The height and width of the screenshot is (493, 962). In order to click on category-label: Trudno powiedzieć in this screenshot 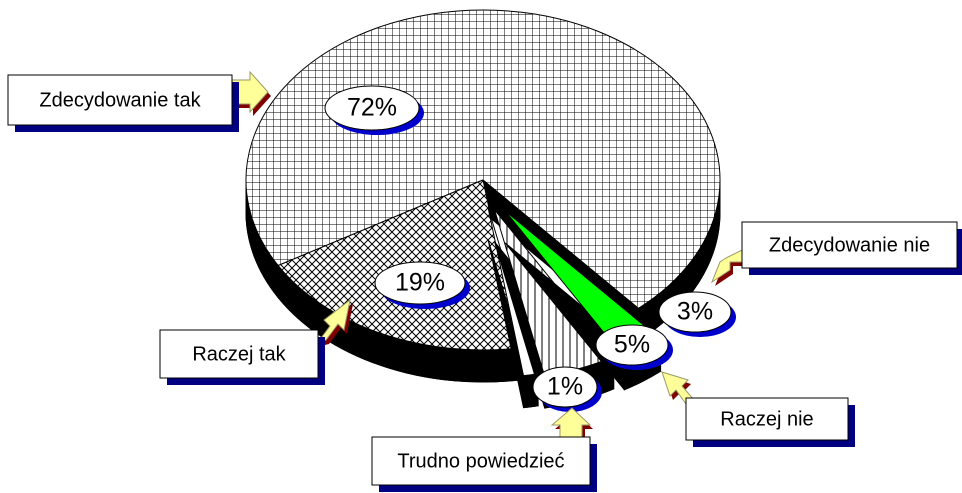, I will do `click(480, 461)`.